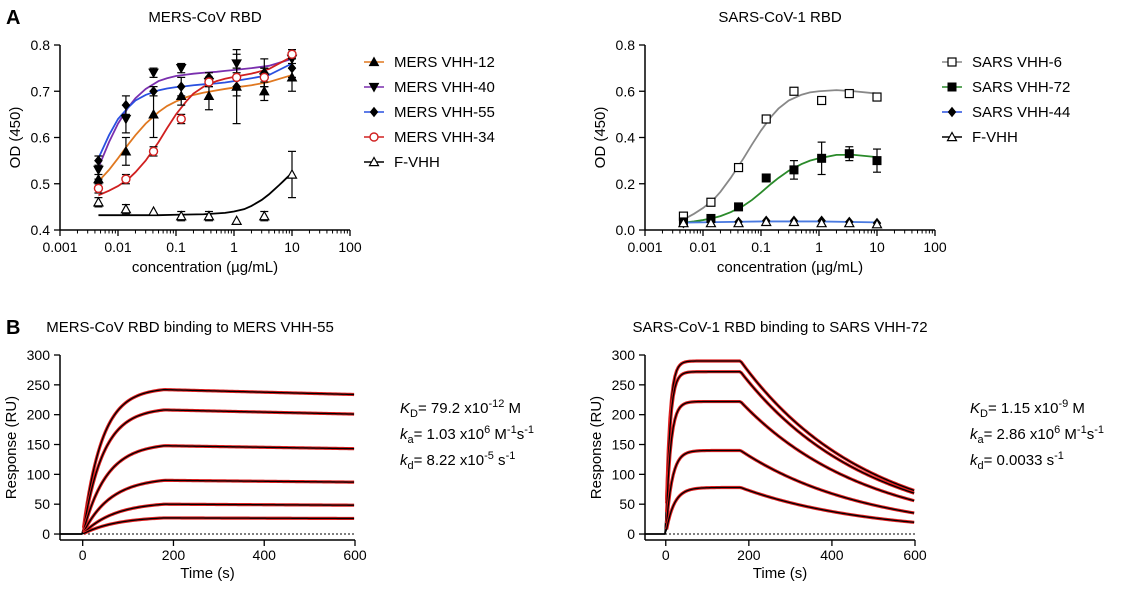 This screenshot has width=1126, height=603. What do you see at coordinates (1006, 100) in the screenshot?
I see `legend: SARS VHH-6 SARS VHH-72 SARS VHH-44 F-VHH` at bounding box center [1006, 100].